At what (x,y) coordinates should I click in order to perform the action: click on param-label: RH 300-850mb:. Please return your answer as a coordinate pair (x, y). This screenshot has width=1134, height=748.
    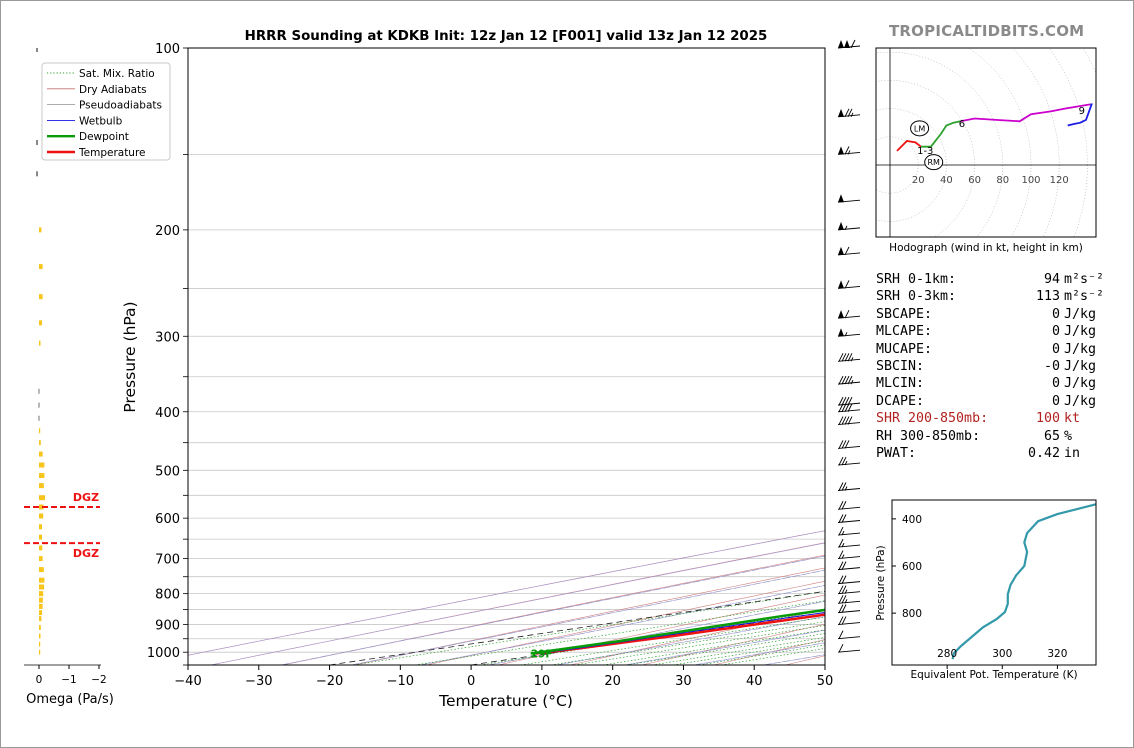
    Looking at the image, I should click on (928, 436).